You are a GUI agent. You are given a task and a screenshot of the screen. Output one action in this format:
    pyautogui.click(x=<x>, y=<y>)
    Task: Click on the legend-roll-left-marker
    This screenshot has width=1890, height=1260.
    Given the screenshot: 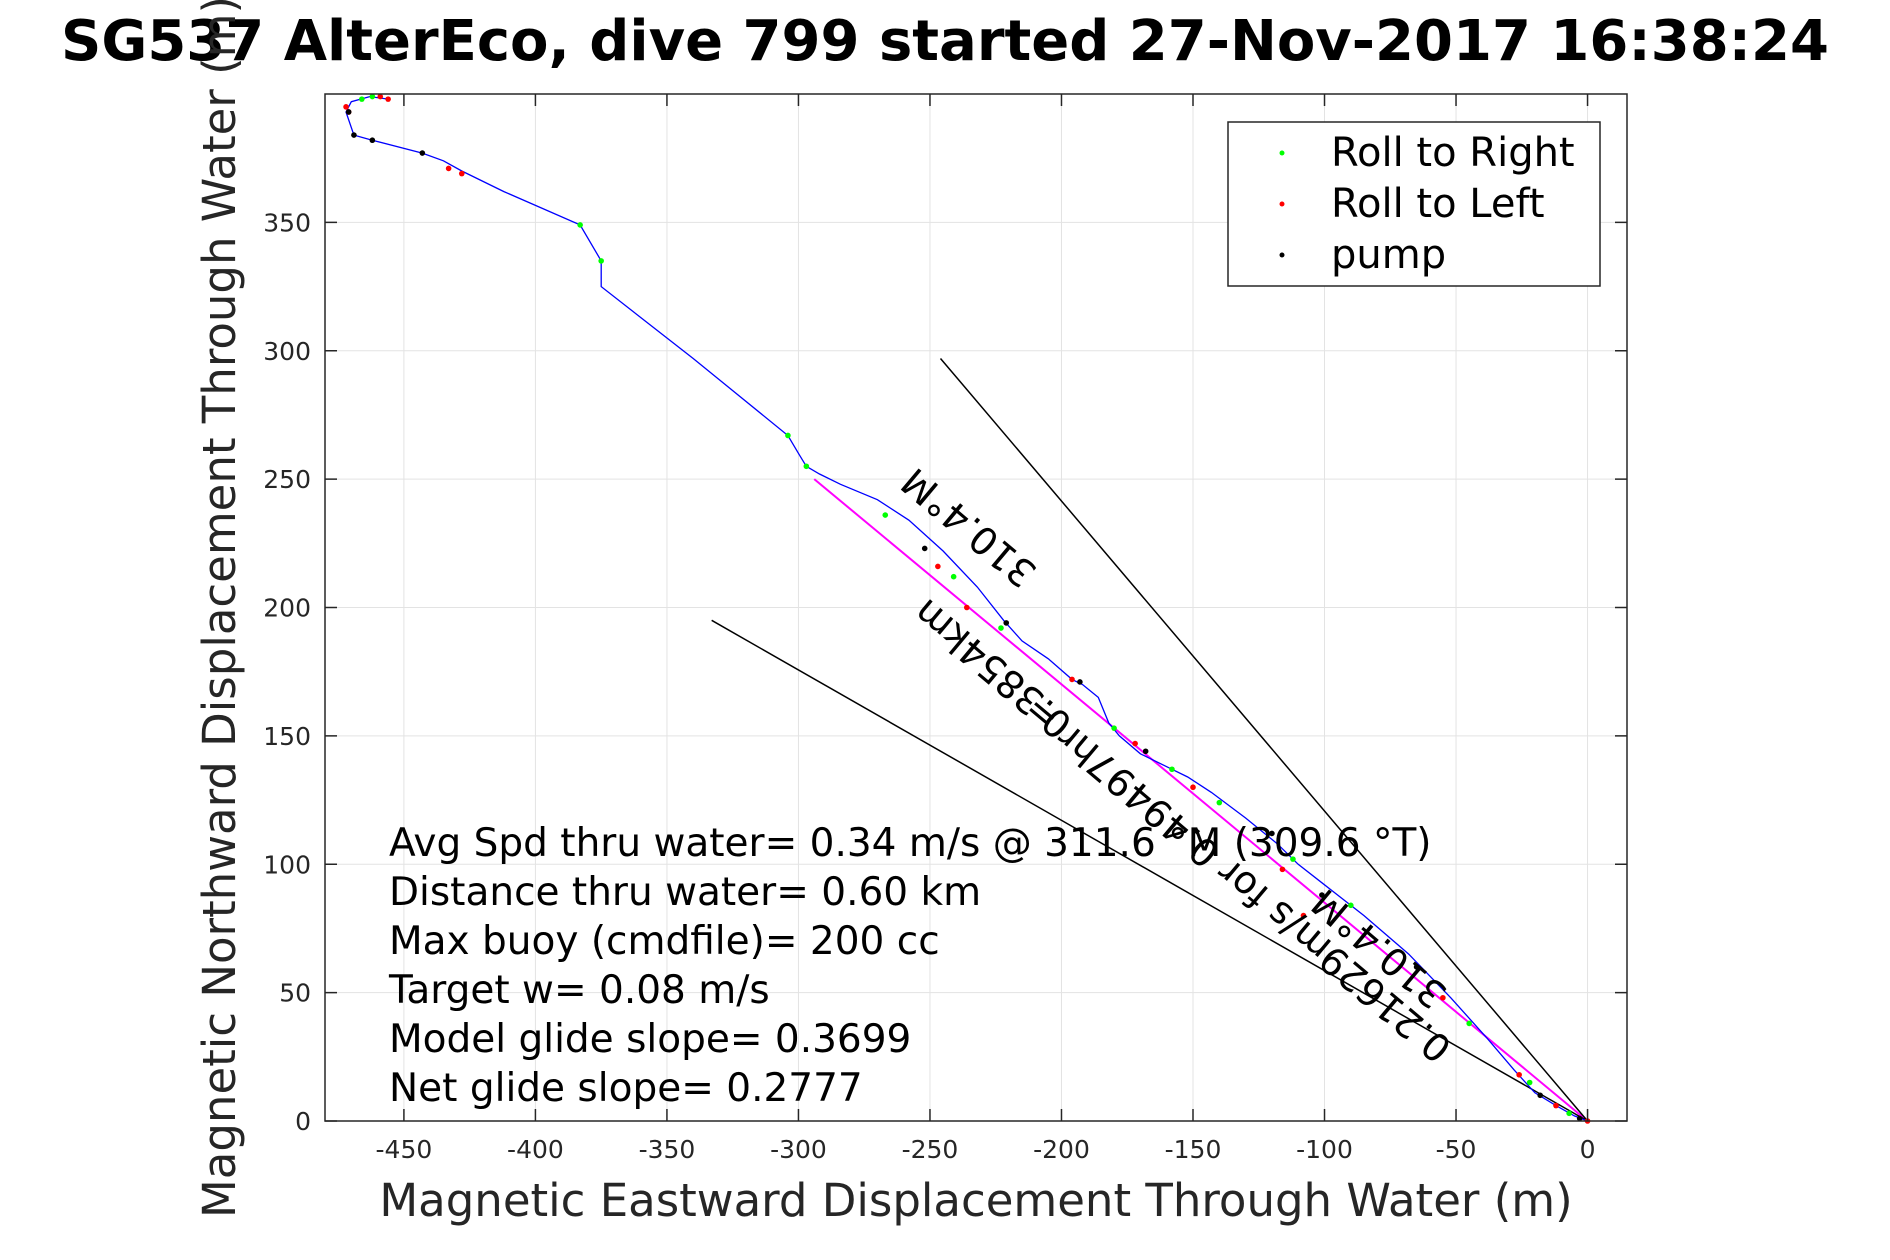 What is the action you would take?
    pyautogui.click(x=1282, y=204)
    